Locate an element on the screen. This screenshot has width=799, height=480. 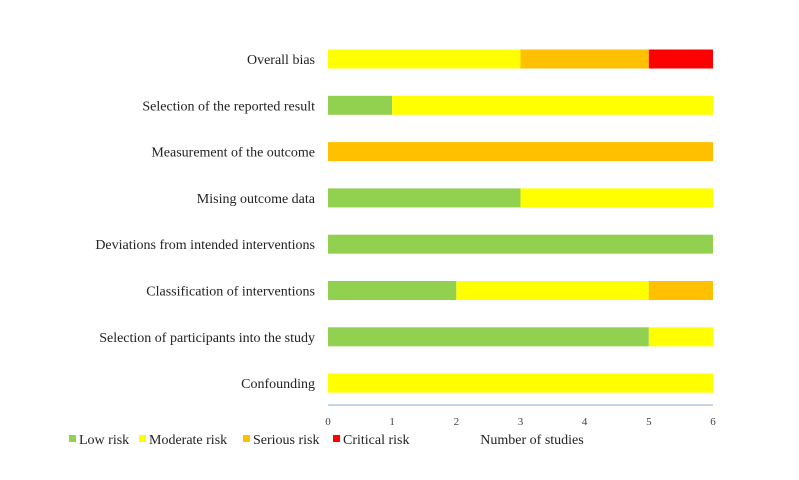
x-tick-label: 3 is located at coordinates (521, 422).